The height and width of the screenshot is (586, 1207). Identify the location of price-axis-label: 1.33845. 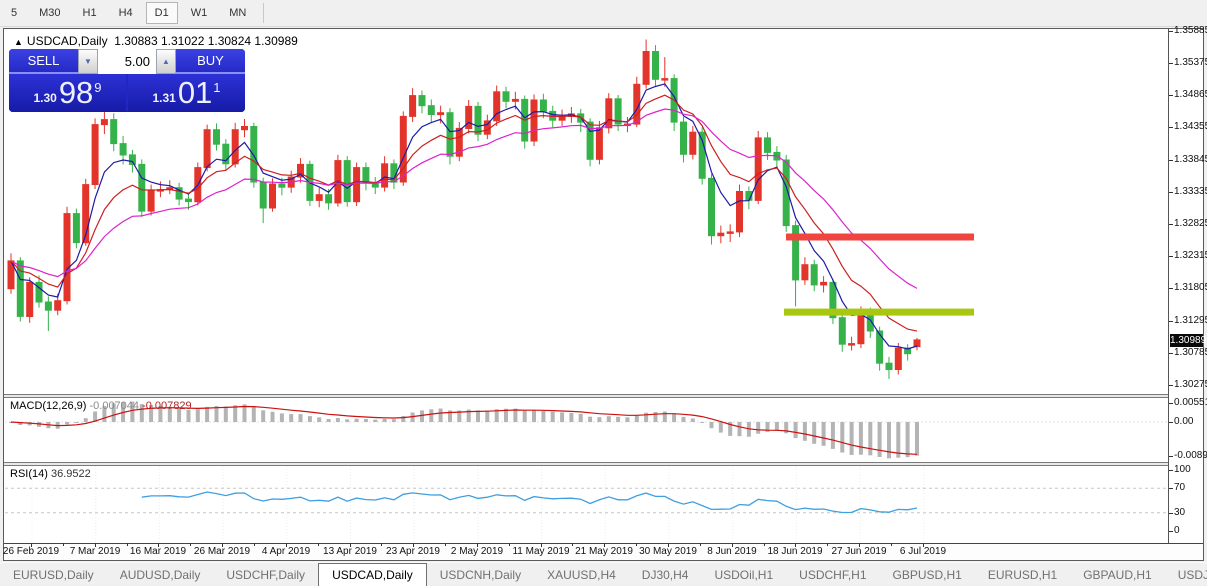
(1190, 159).